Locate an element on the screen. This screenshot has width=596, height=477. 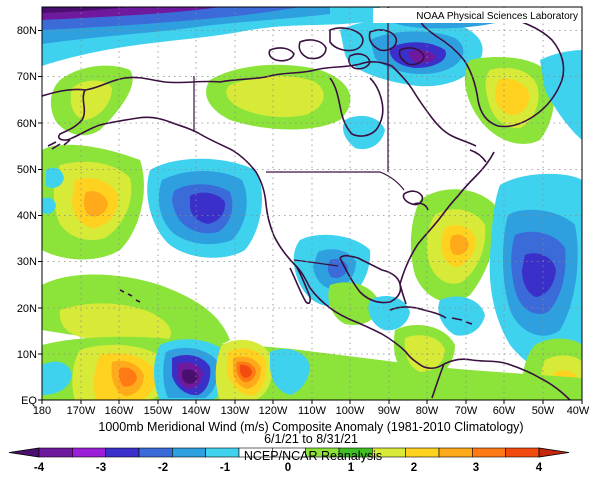
colorbar-tick-label: -4 is located at coordinates (39, 468).